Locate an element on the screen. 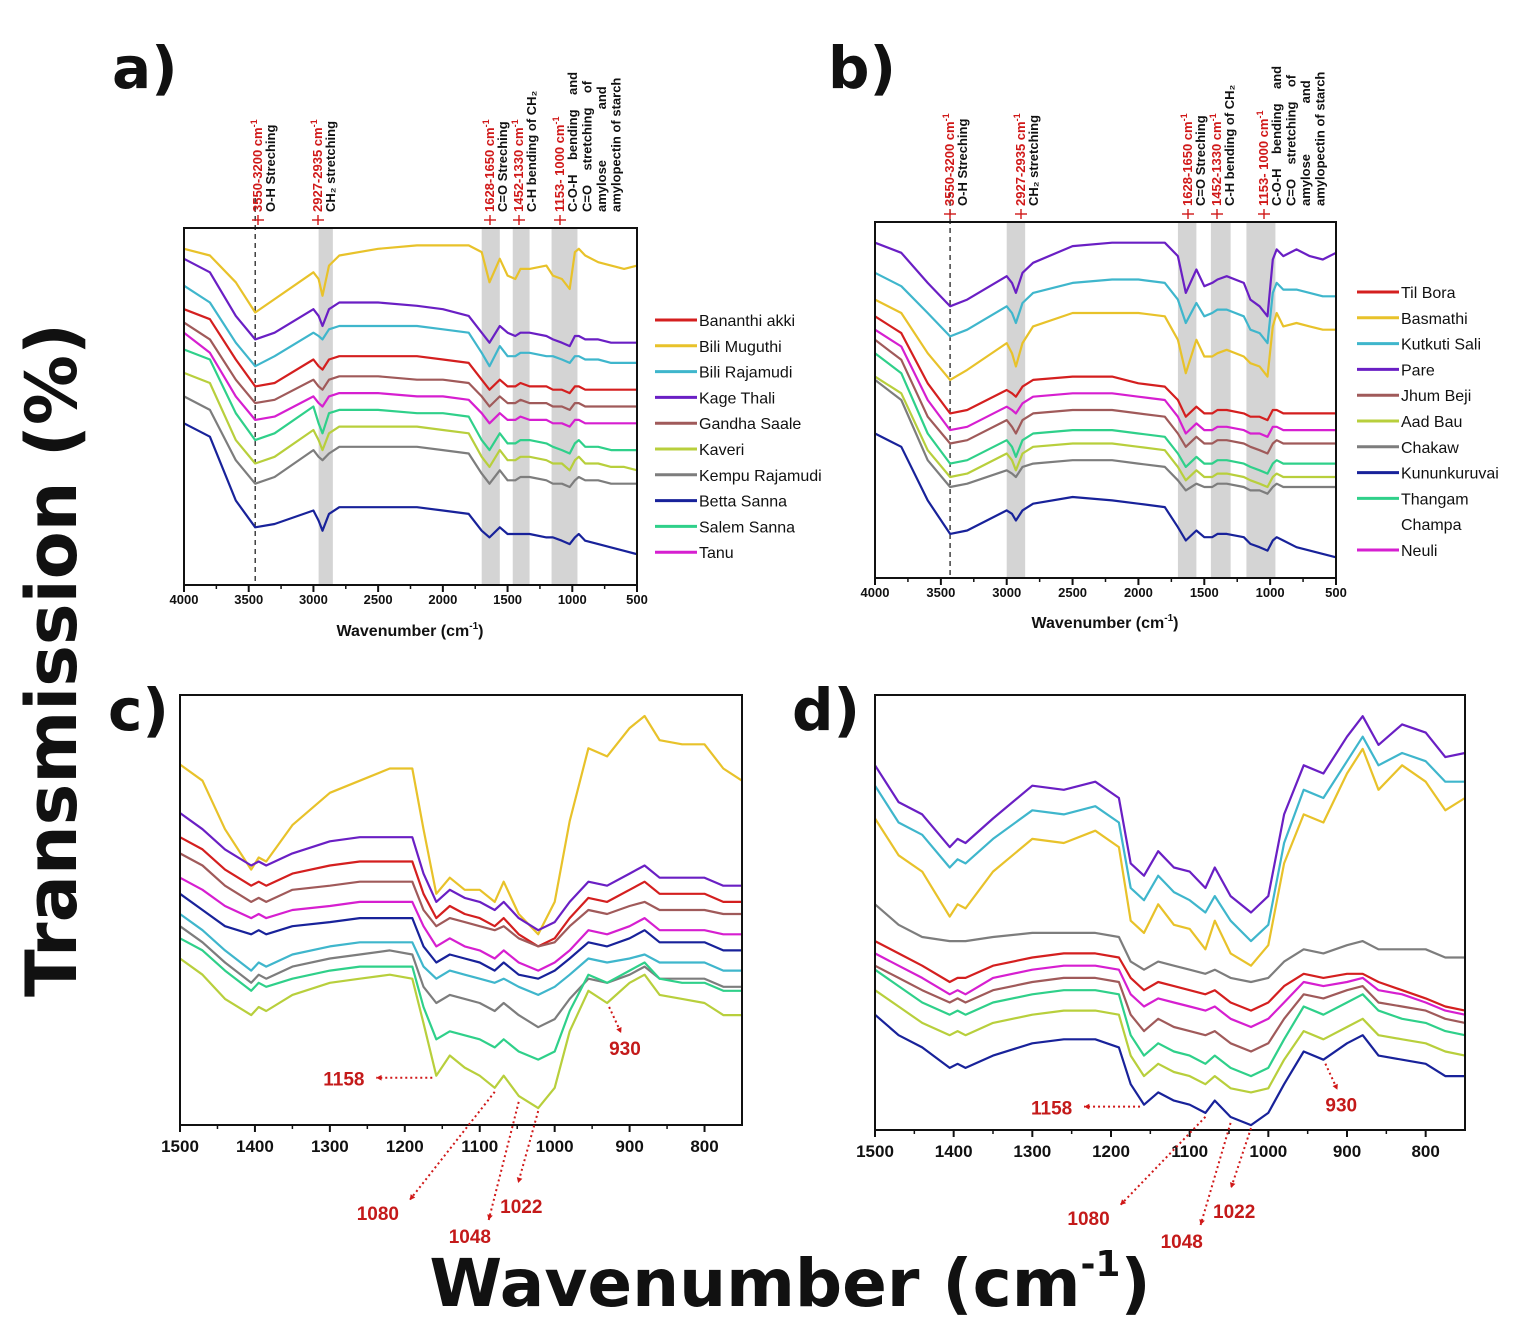  x-axis-title: Wavenumber (cm-1) is located at coordinates (789, 1283).